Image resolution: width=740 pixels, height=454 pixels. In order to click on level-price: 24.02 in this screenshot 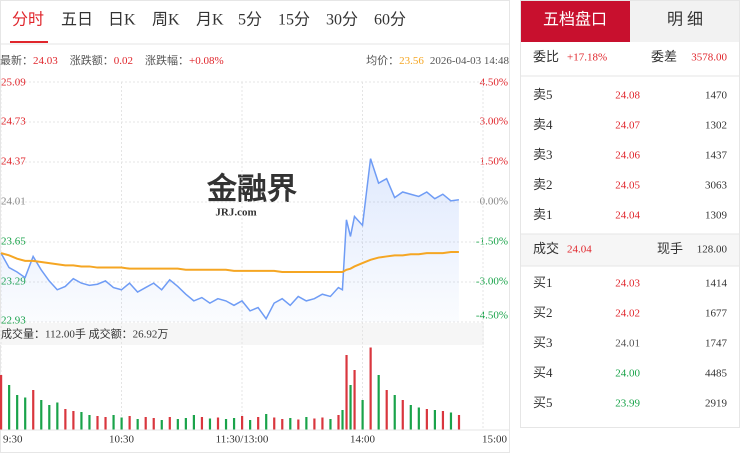, I will do `click(627, 314)`.